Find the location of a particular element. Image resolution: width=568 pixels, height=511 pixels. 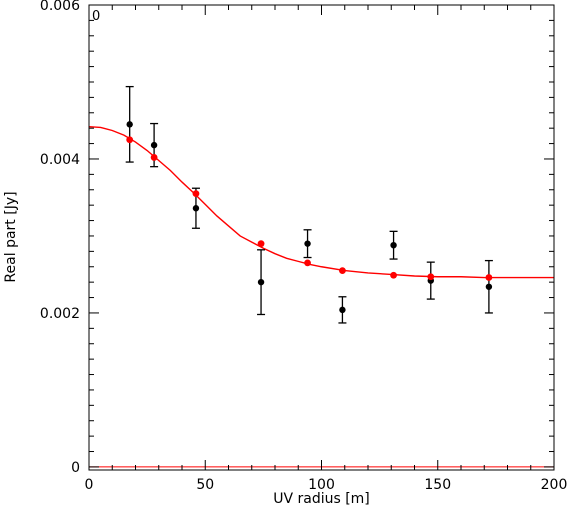

x-tick-label: 50 is located at coordinates (205, 485).